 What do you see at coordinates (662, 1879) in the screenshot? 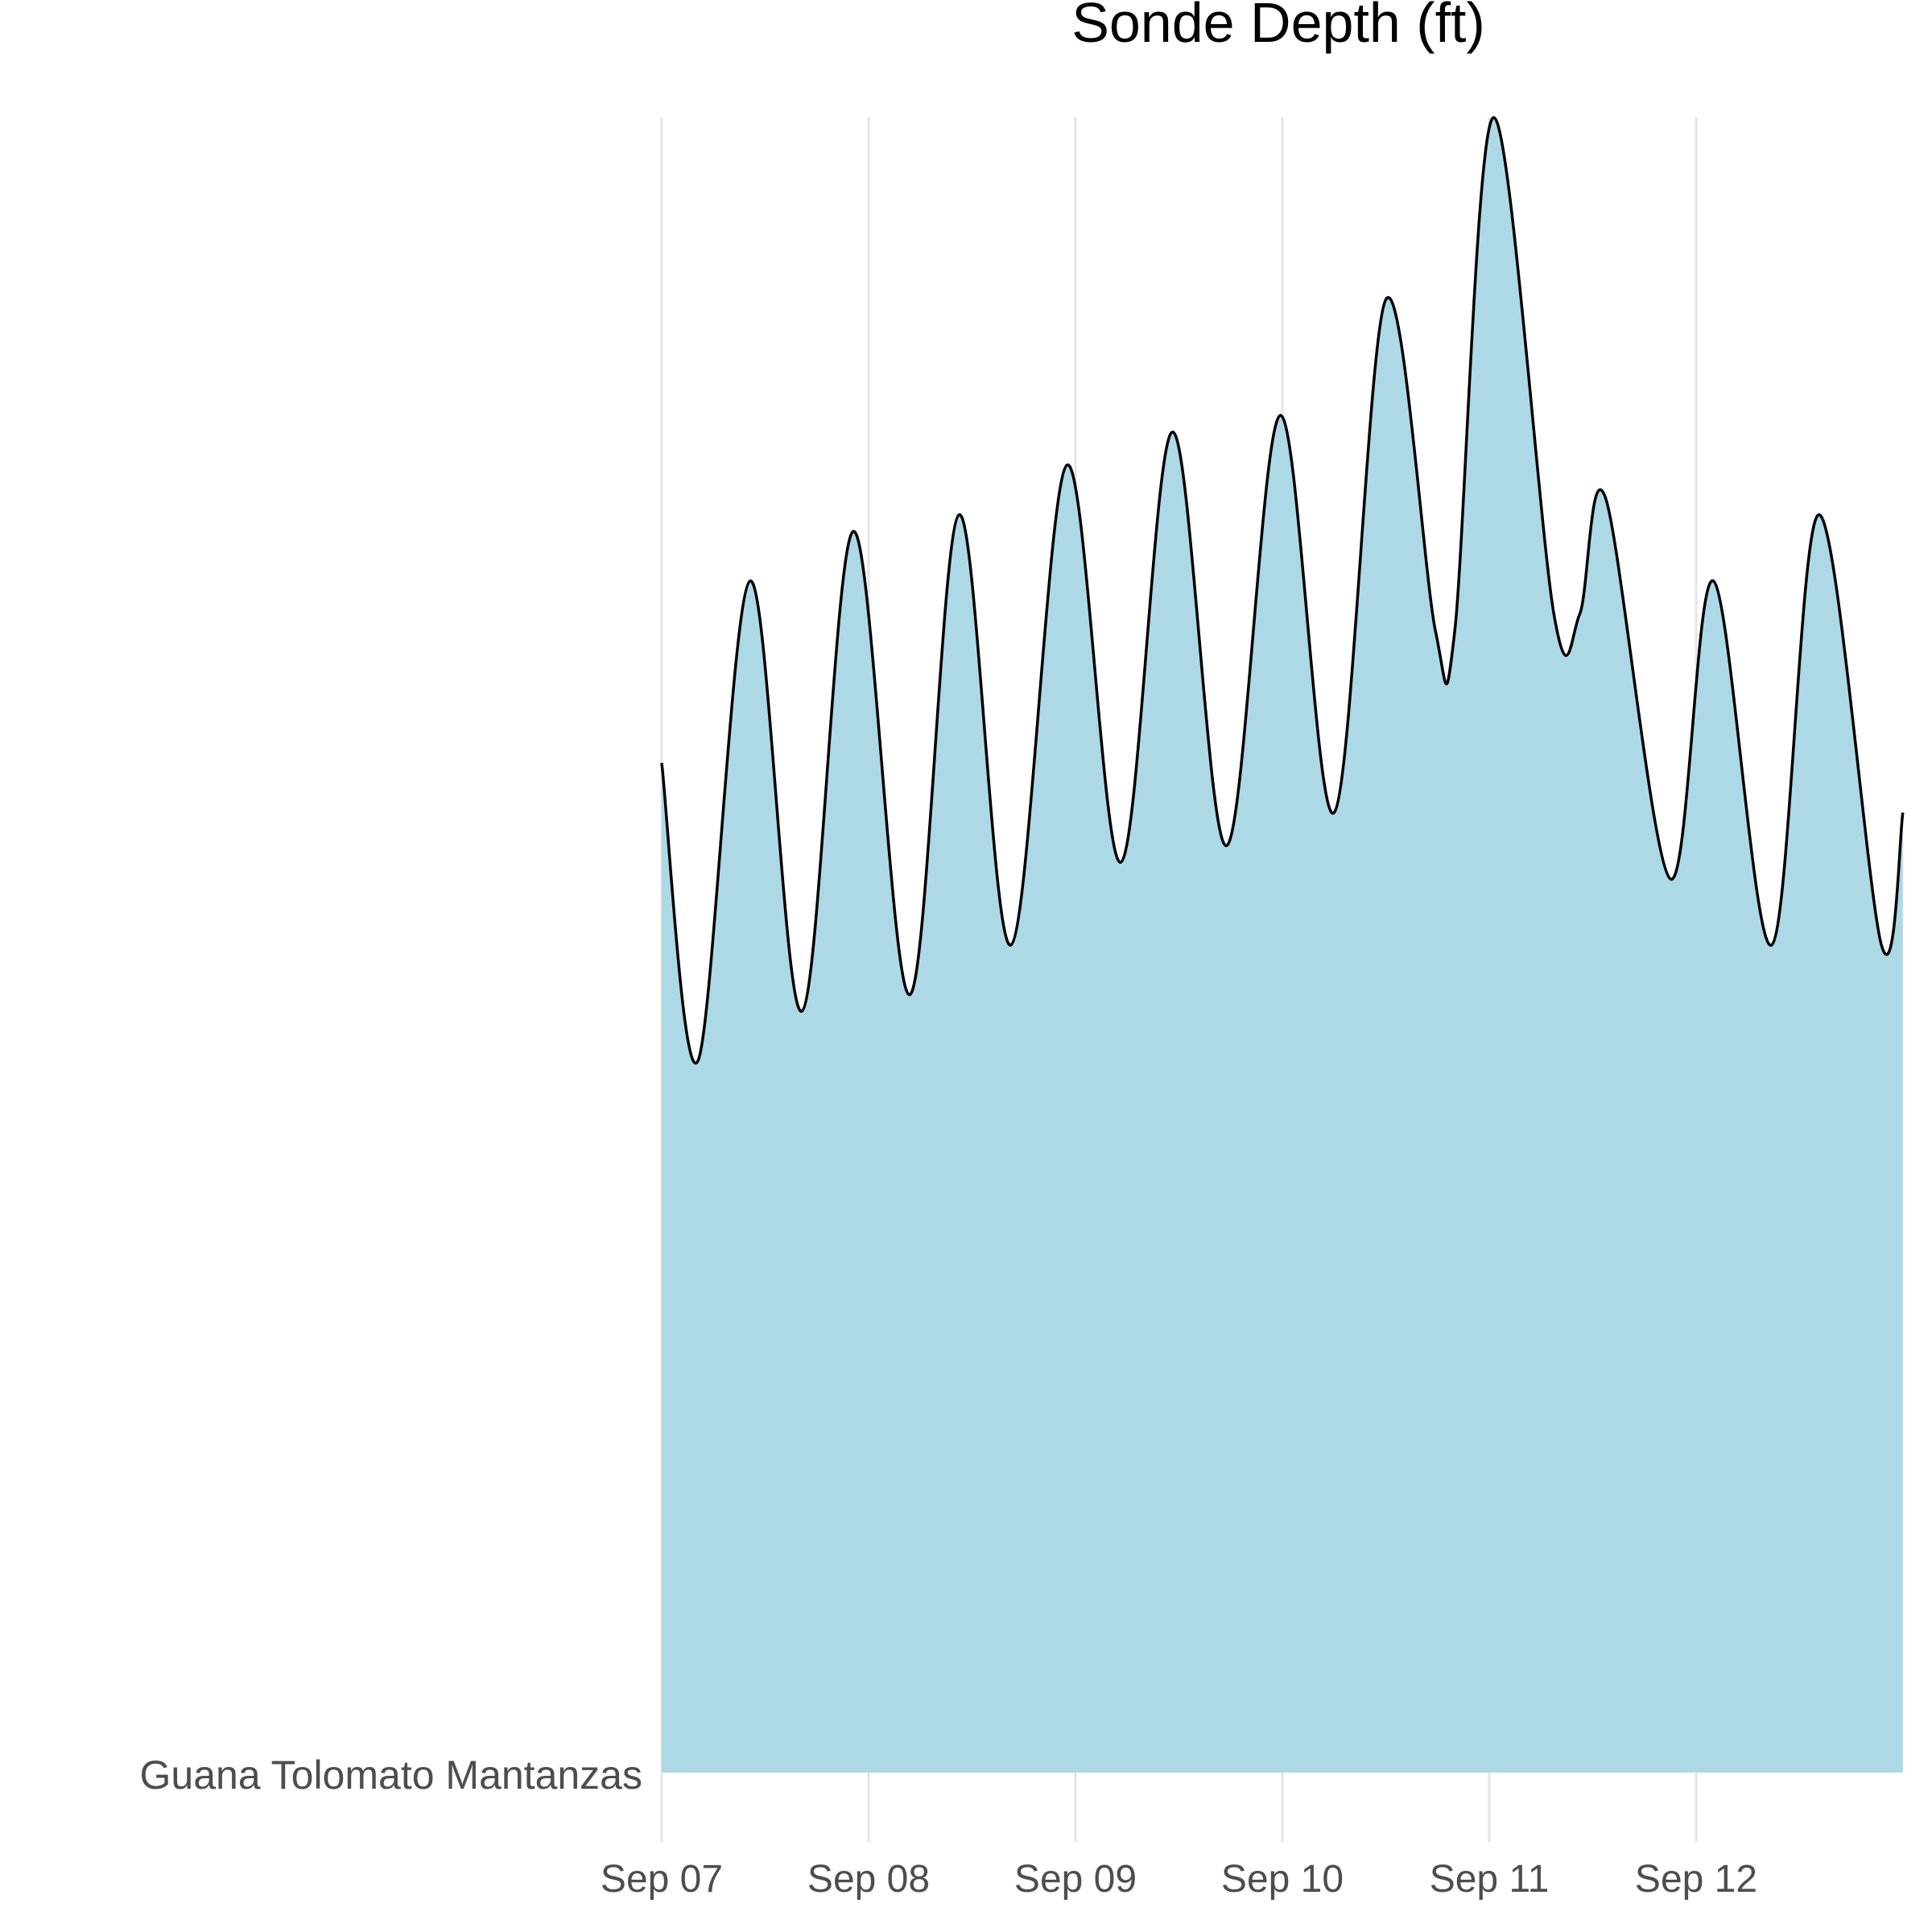
I see `x-tick-label: Sep 07` at bounding box center [662, 1879].